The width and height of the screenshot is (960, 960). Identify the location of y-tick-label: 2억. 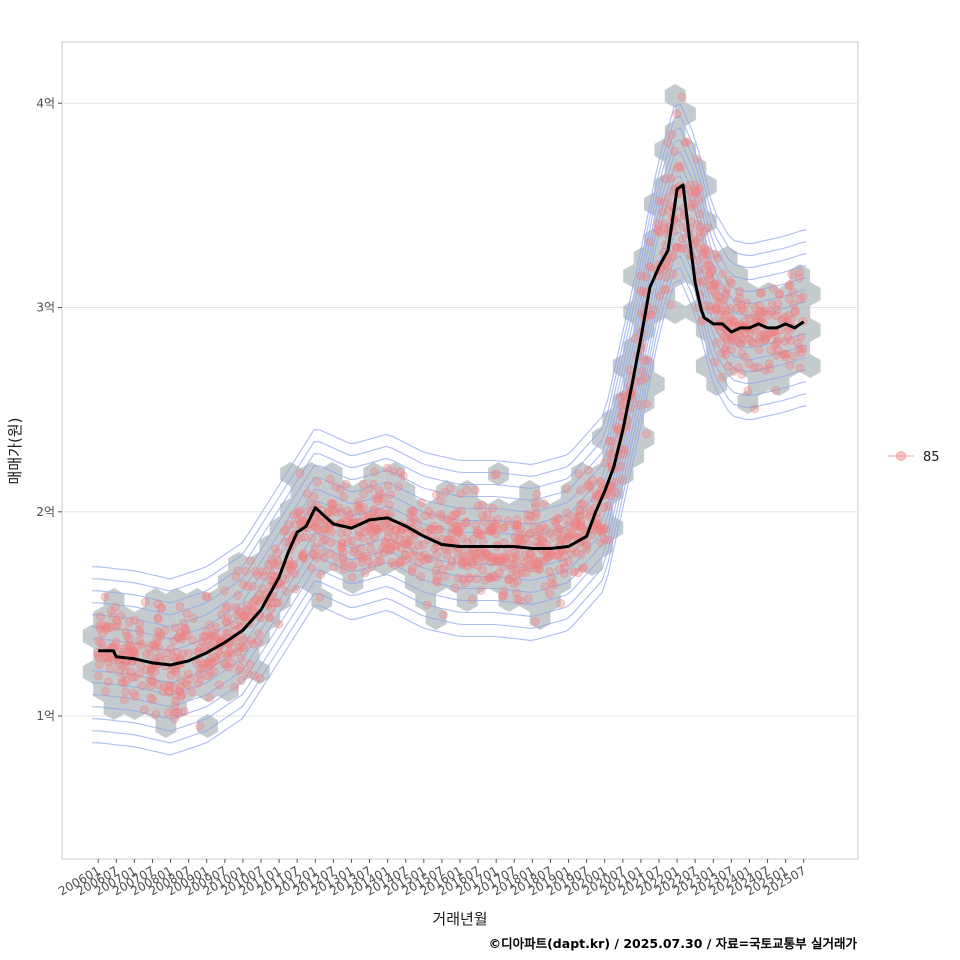
(45, 512).